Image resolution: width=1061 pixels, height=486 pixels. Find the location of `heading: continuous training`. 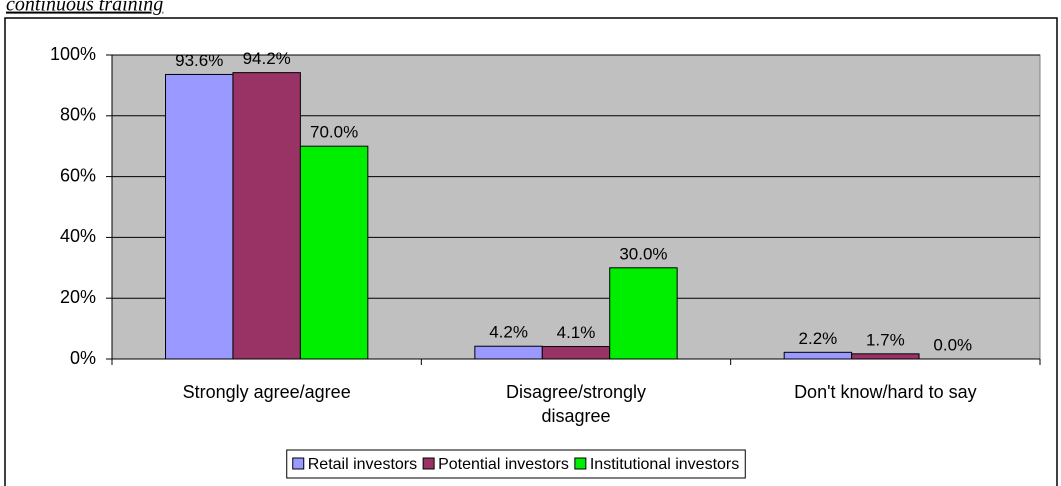

heading: continuous training is located at coordinates (84, 8).